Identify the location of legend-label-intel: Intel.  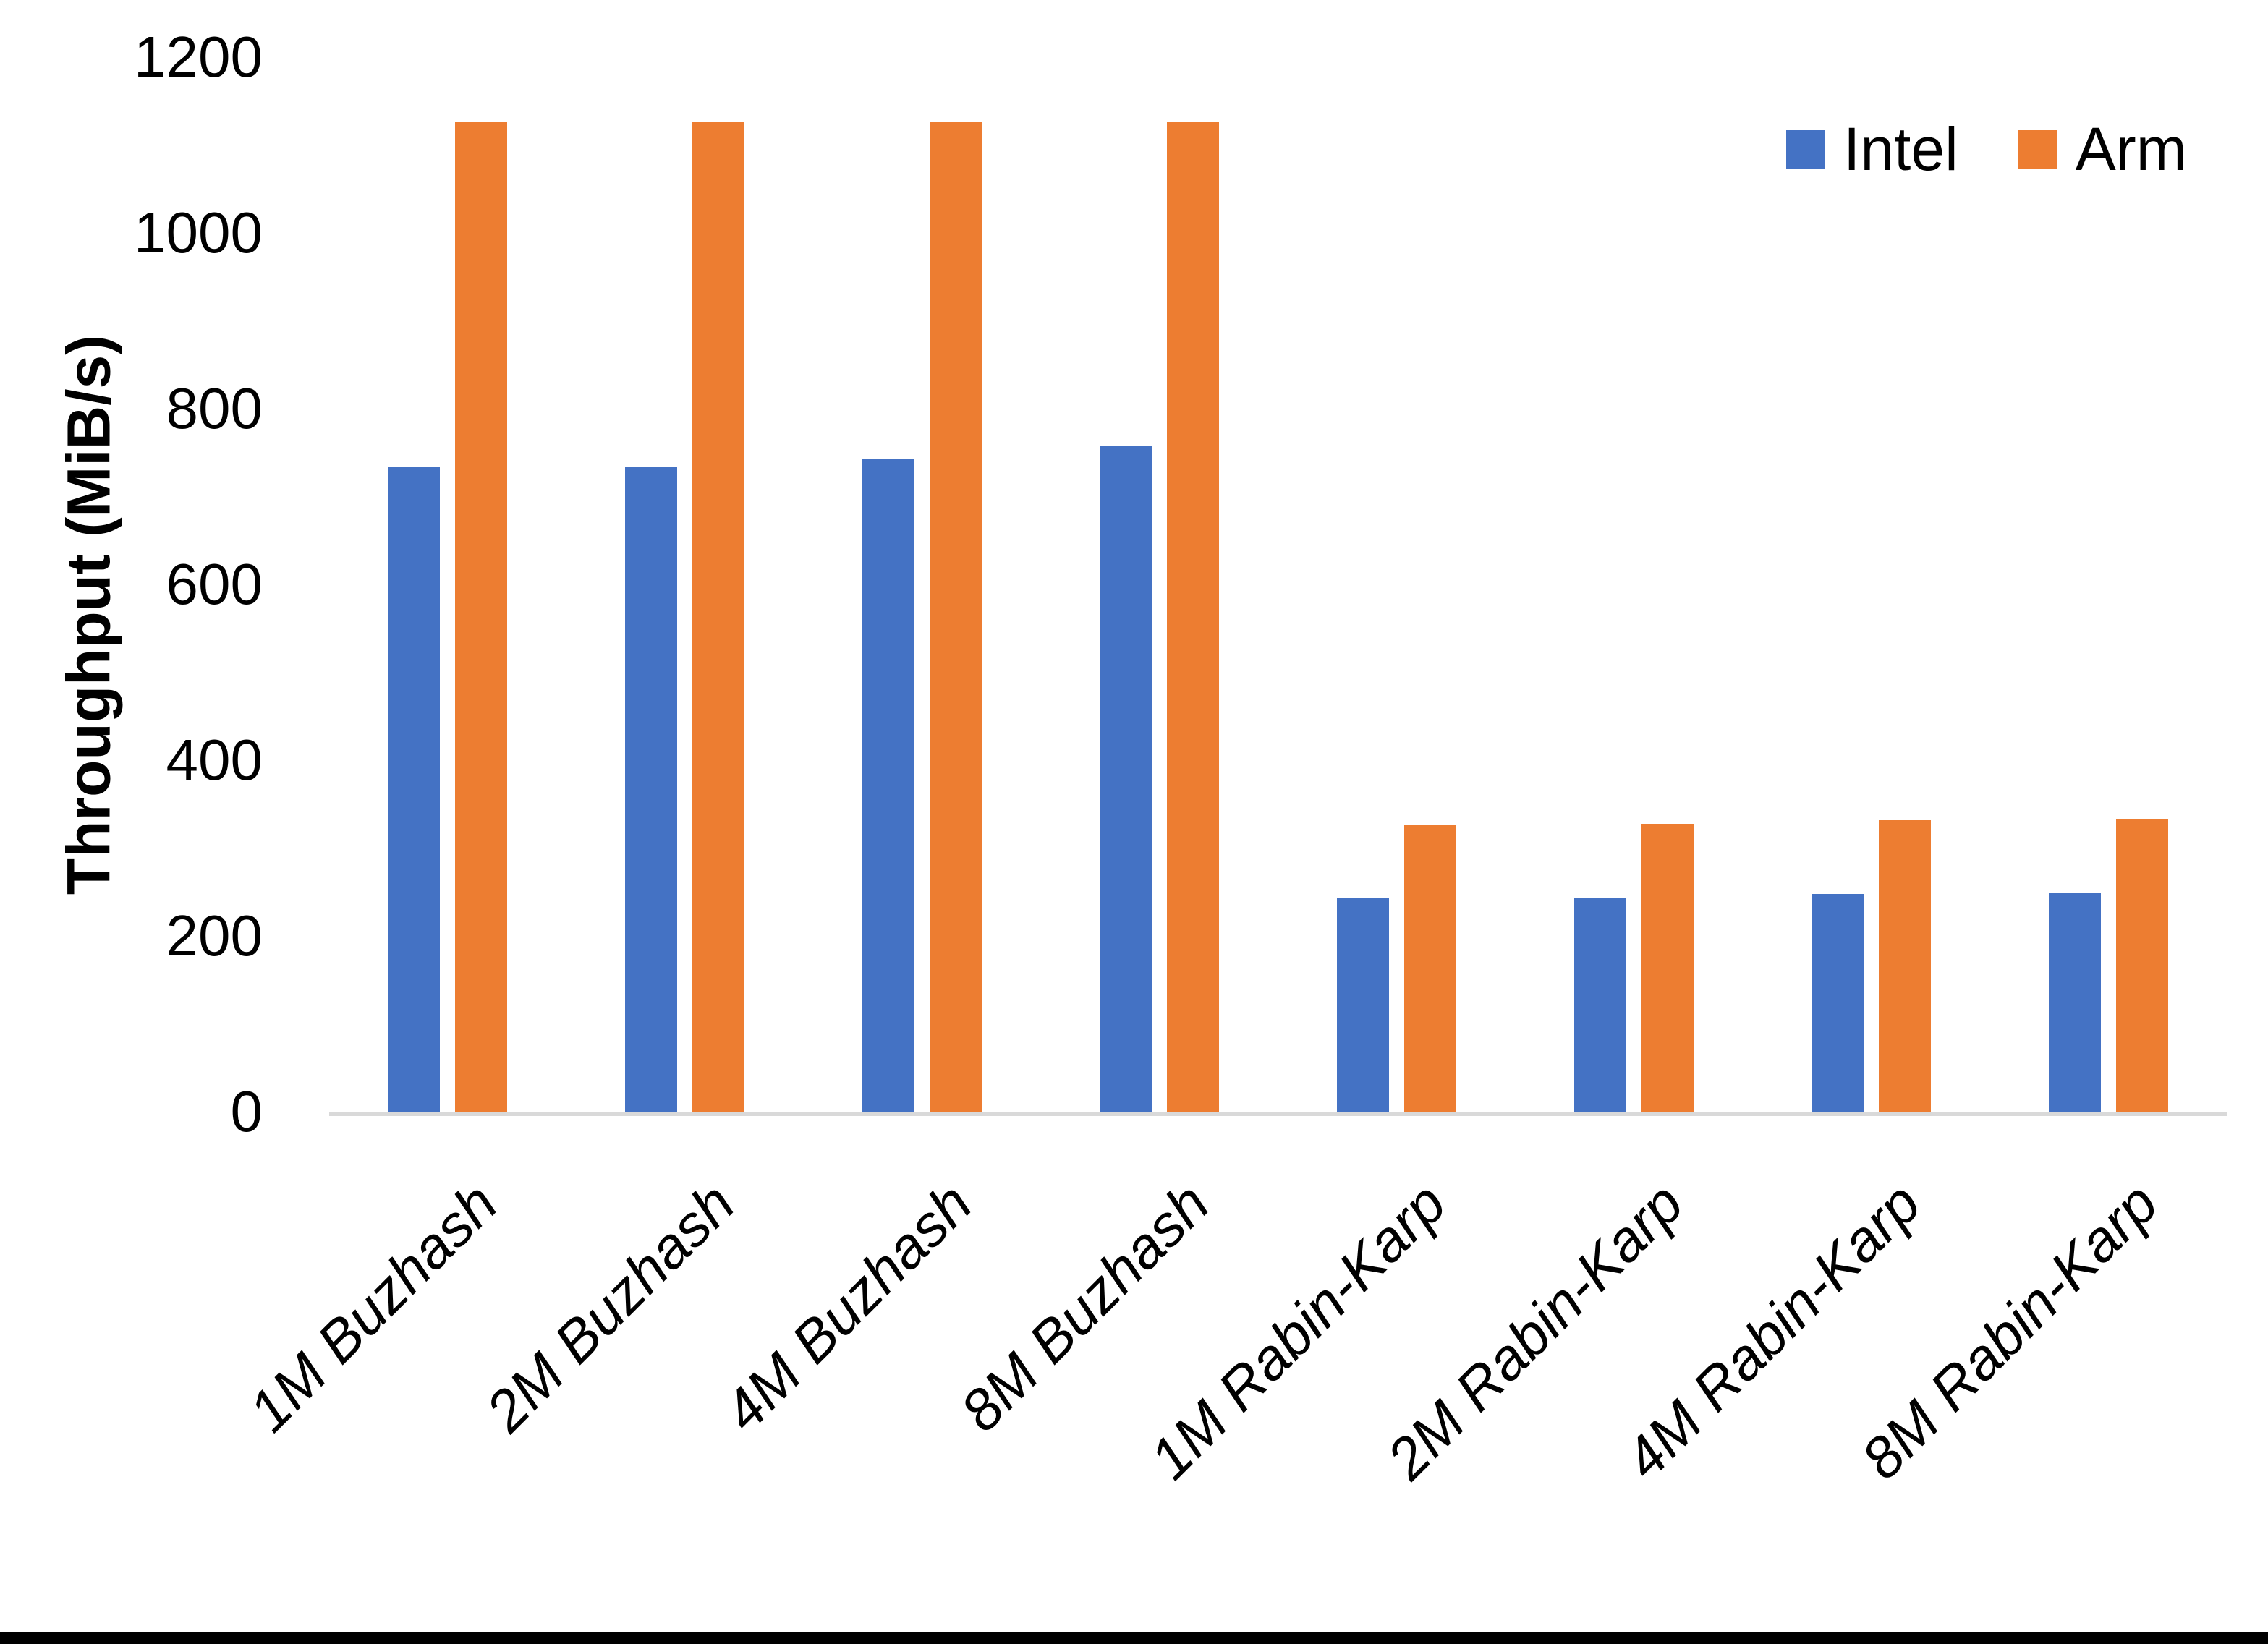
(1901, 149).